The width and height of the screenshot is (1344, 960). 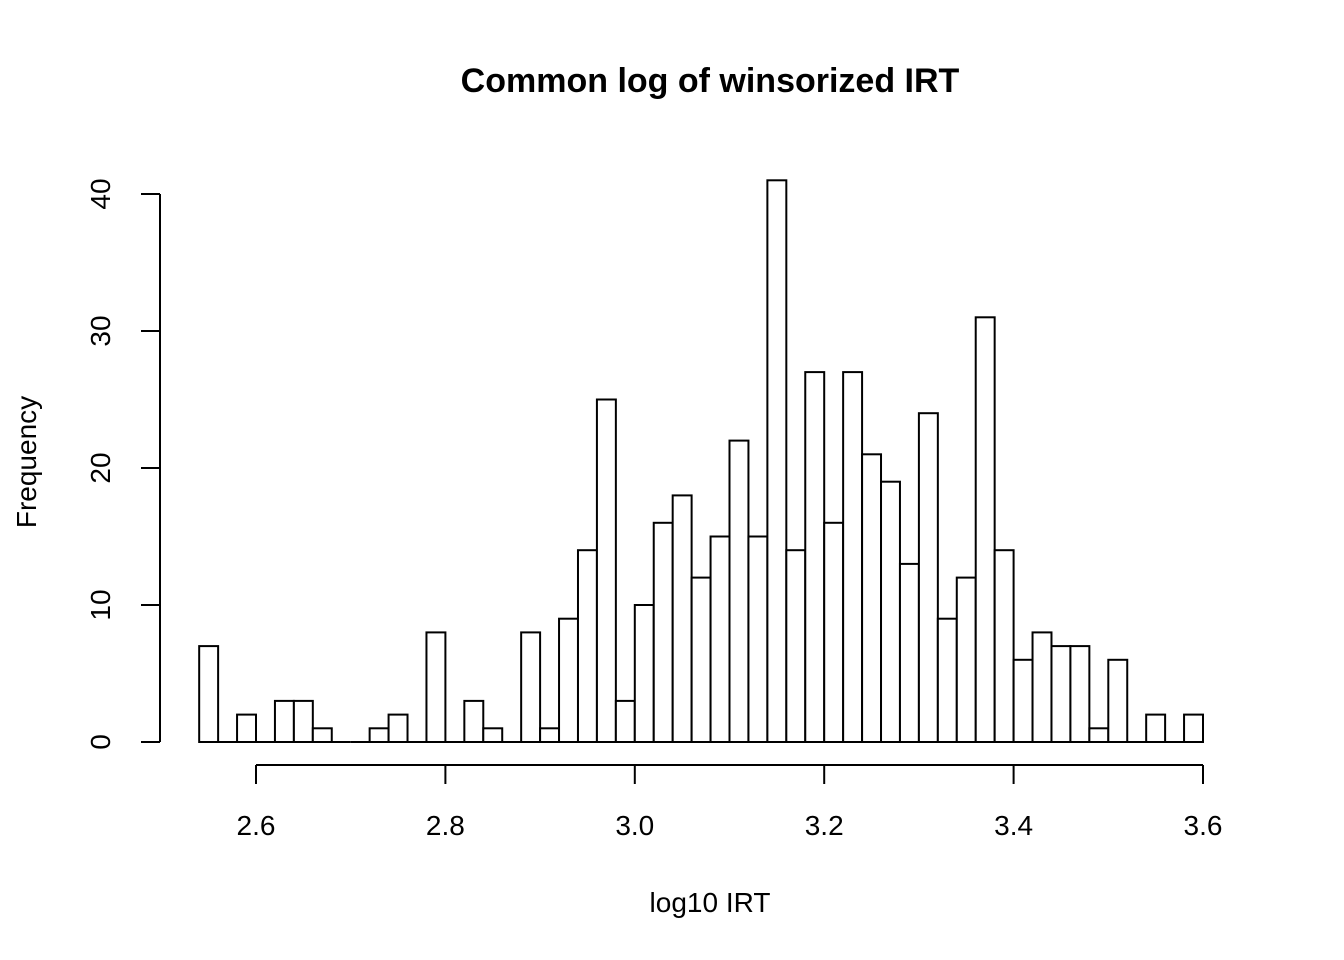 I want to click on x-tick-label: 3.4, so click(x=1013, y=825).